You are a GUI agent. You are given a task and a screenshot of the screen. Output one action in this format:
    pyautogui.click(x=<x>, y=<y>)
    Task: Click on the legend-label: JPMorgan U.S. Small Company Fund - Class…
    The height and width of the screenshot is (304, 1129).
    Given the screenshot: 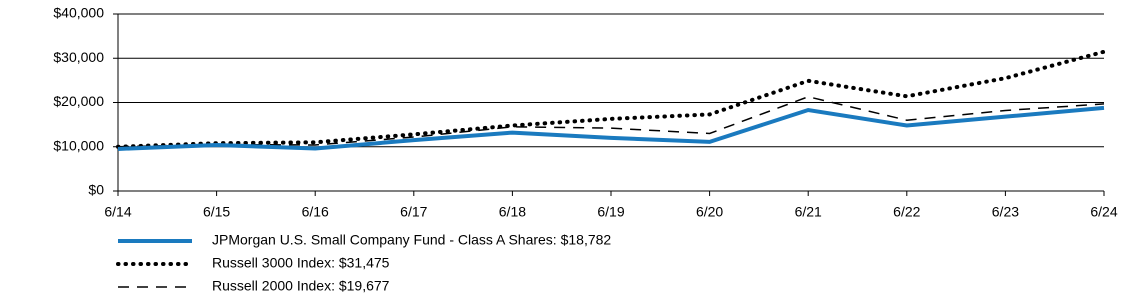 What is the action you would take?
    pyautogui.click(x=411, y=240)
    